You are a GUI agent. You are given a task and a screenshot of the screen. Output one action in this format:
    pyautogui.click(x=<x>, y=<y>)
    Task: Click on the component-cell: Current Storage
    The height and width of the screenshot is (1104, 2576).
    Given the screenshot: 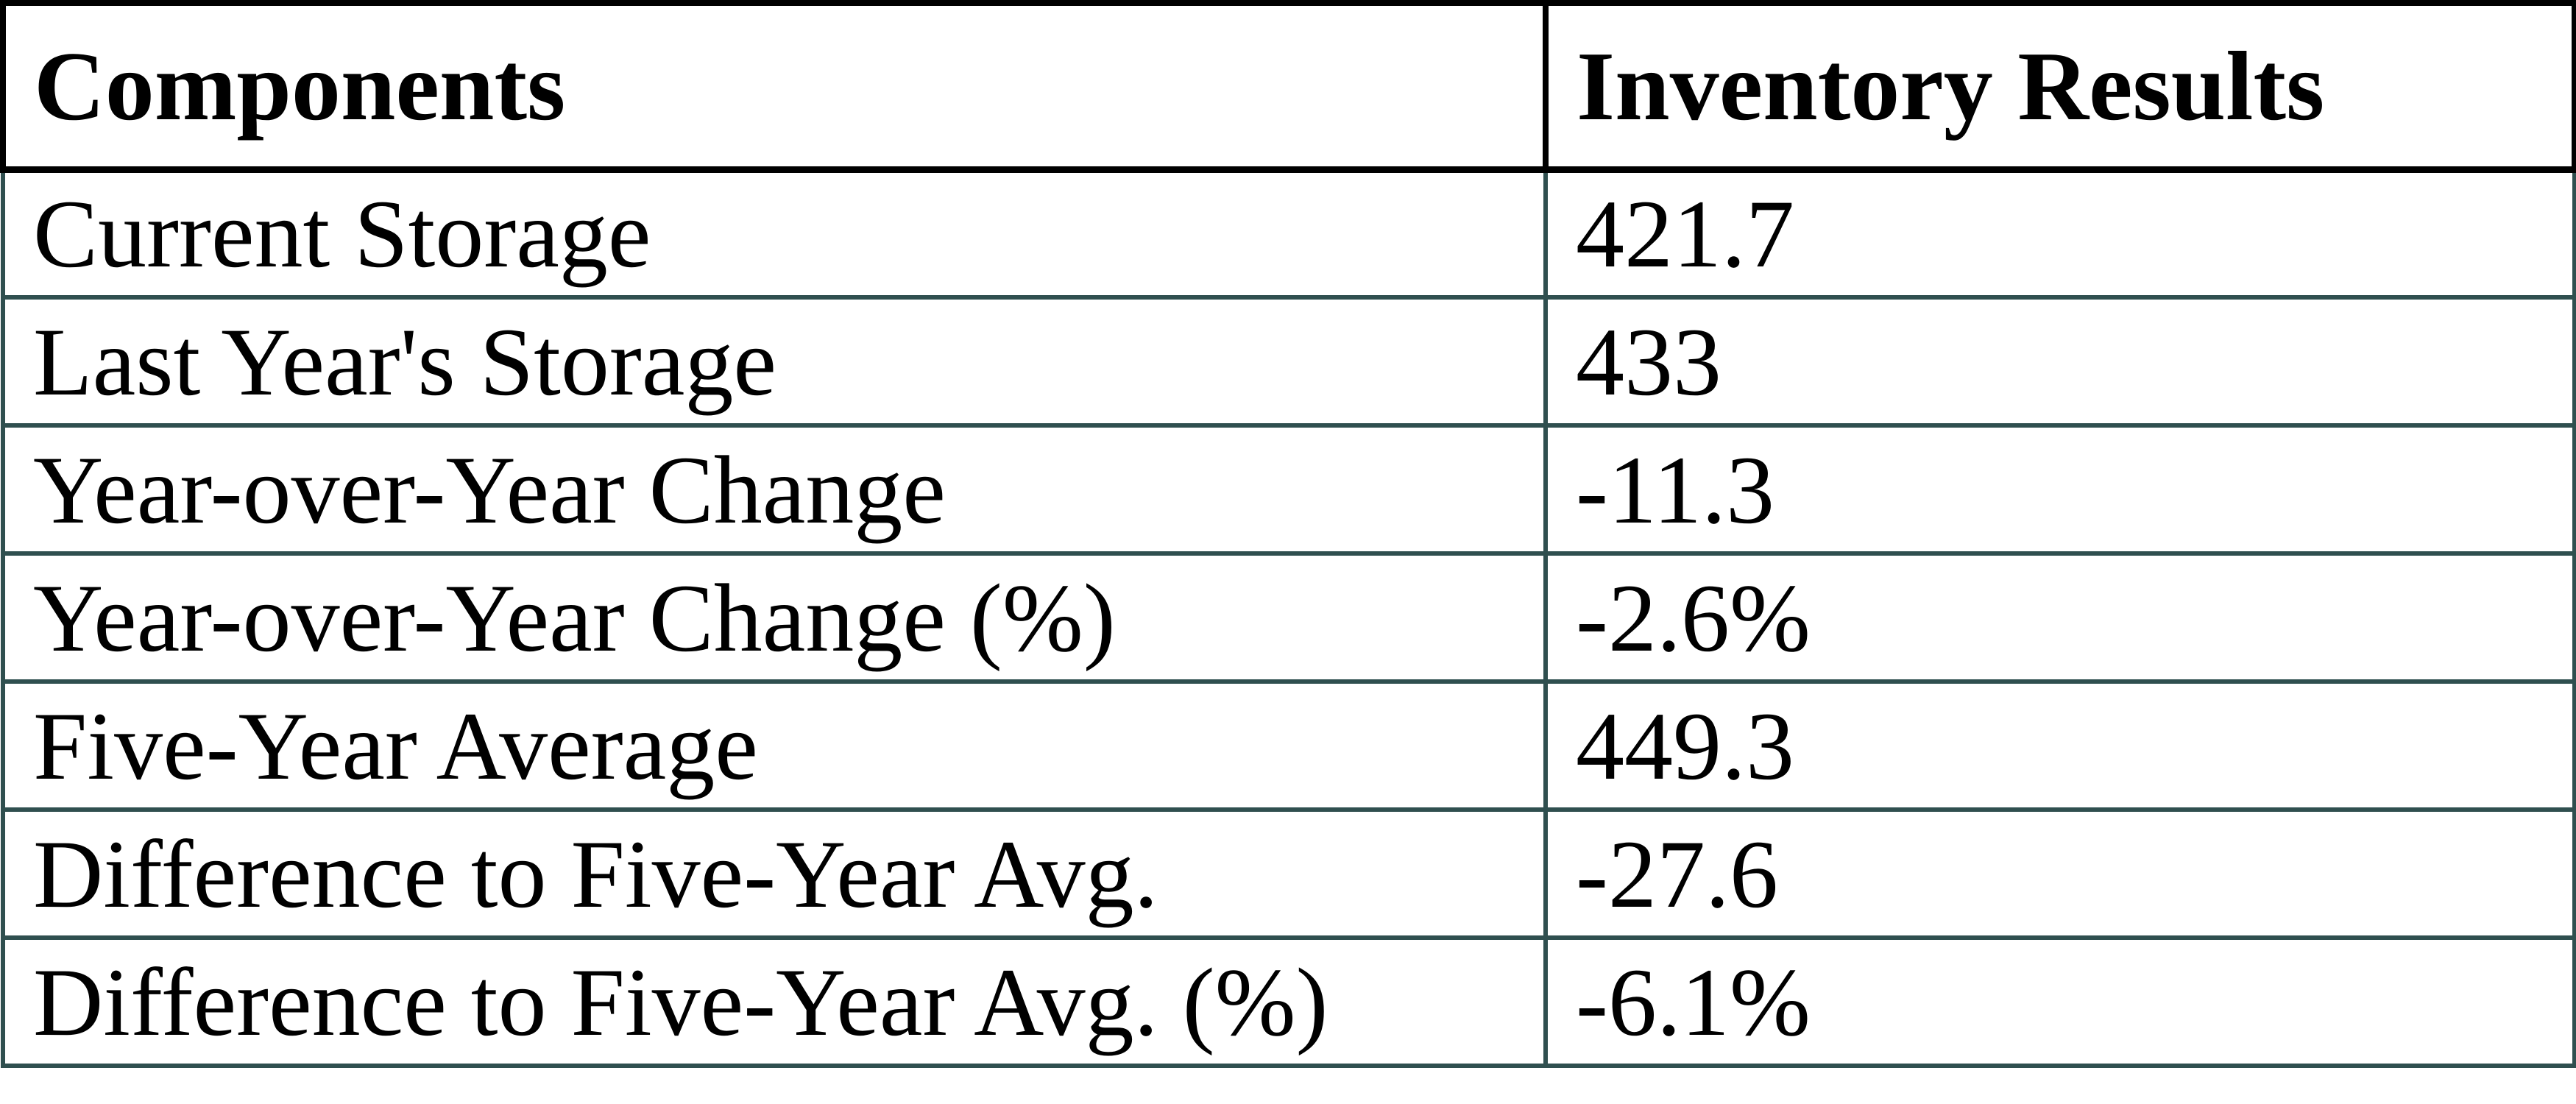 What is the action you would take?
    pyautogui.click(x=774, y=233)
    